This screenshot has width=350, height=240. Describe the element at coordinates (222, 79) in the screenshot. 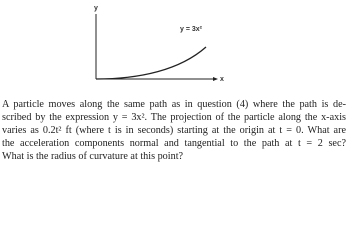

I see `x-axis-label: x` at that location.